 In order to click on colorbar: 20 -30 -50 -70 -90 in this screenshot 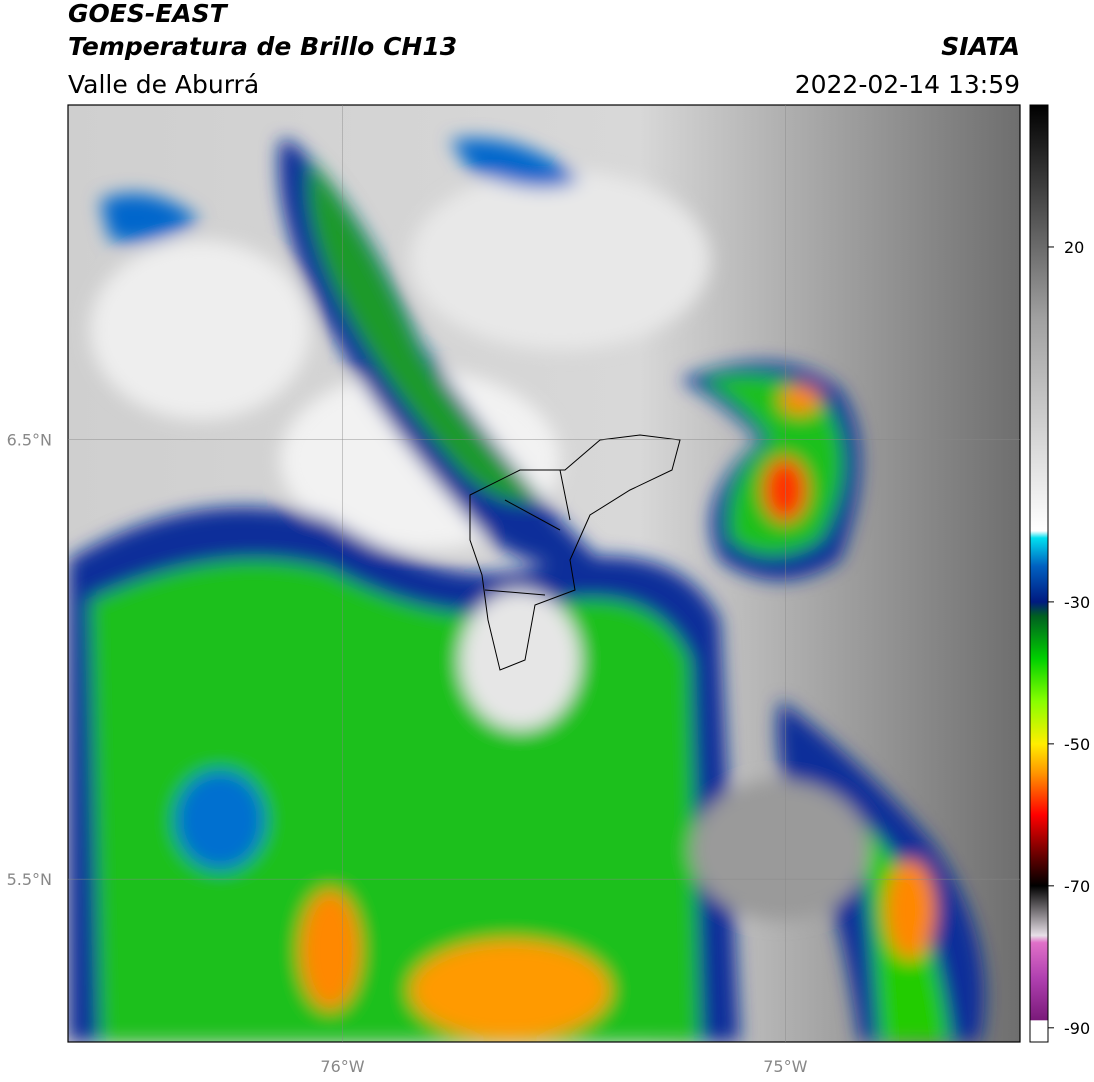, I will do `click(1059, 573)`.